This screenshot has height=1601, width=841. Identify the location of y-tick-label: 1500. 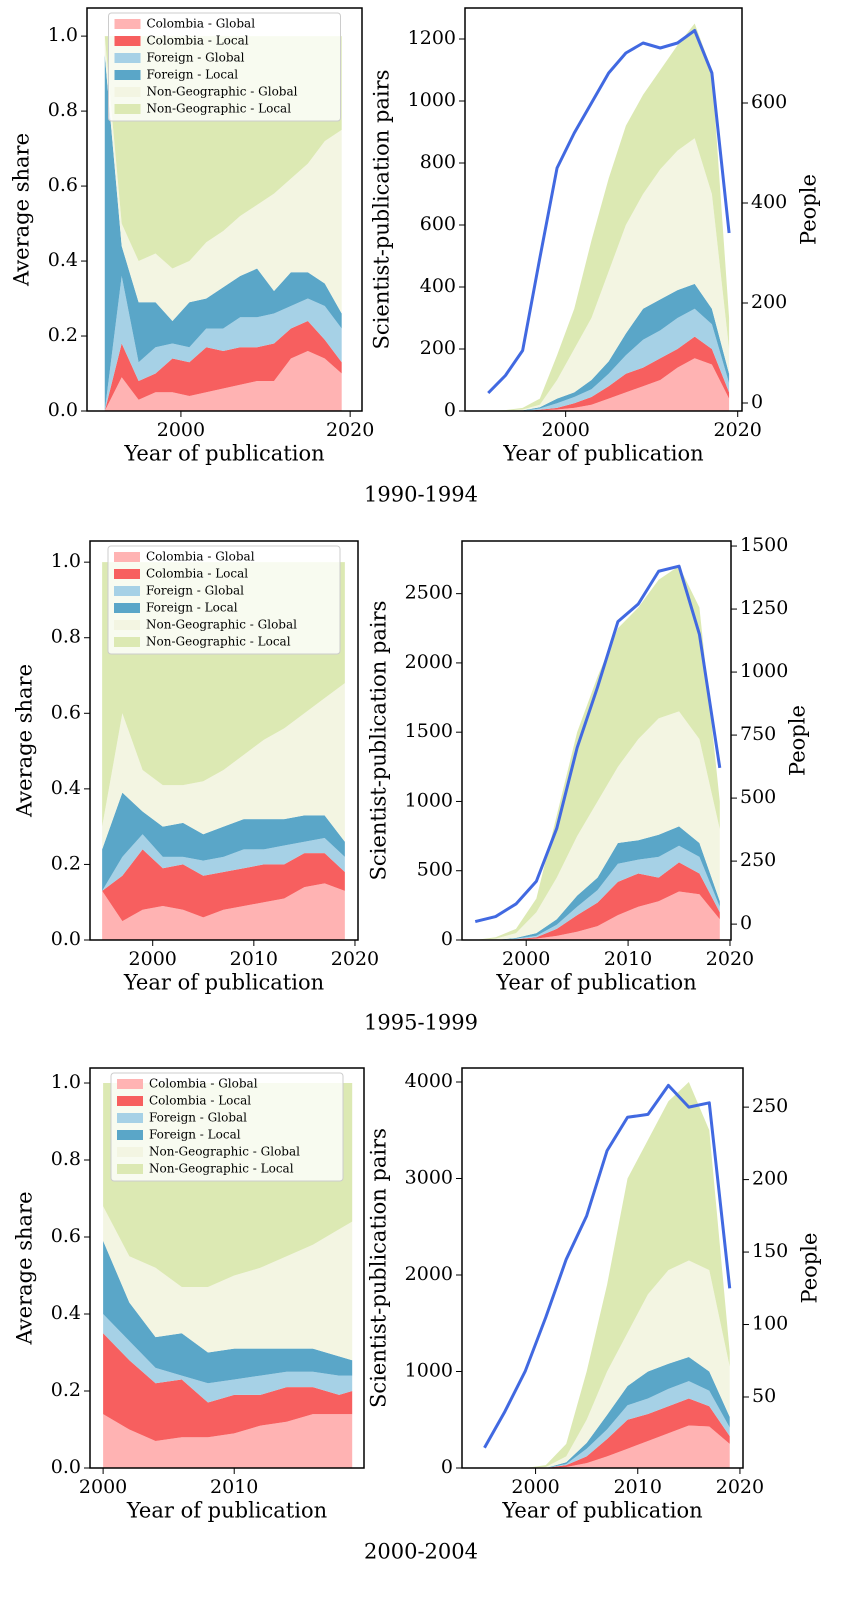
(429, 731).